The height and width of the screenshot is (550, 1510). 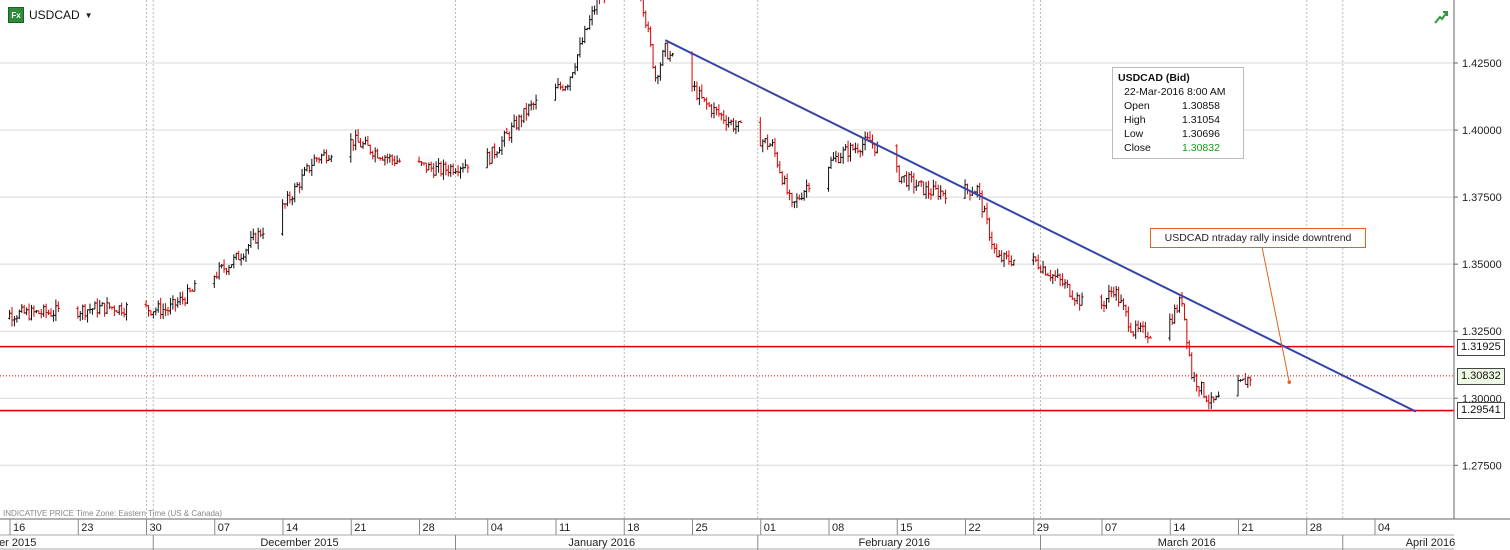 What do you see at coordinates (1178, 134) in the screenshot?
I see `tooltip-row-low: Low 1.30696` at bounding box center [1178, 134].